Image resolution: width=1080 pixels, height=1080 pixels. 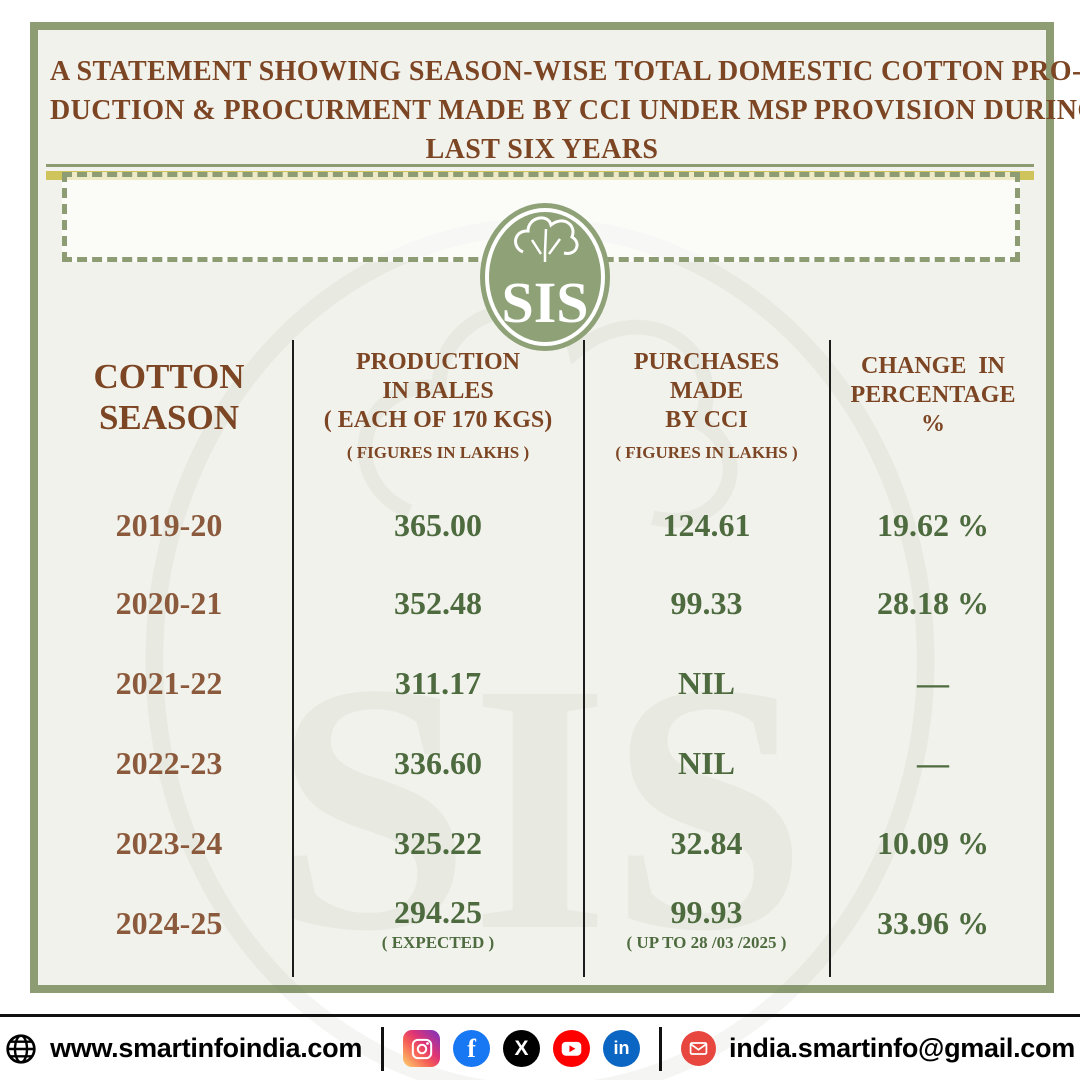 What do you see at coordinates (169, 762) in the screenshot?
I see `season-cell: 2022-23` at bounding box center [169, 762].